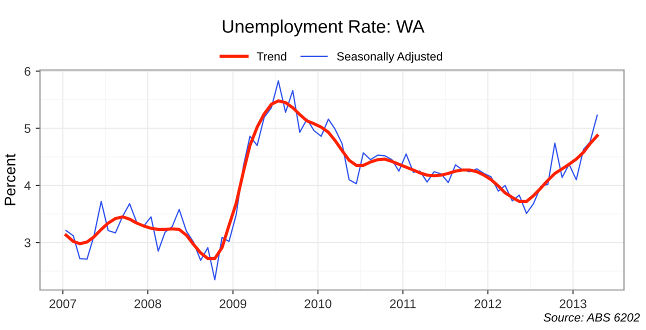 This screenshot has width=646, height=330. Describe the element at coordinates (271, 56) in the screenshot. I see `legend-label: Trend` at that location.